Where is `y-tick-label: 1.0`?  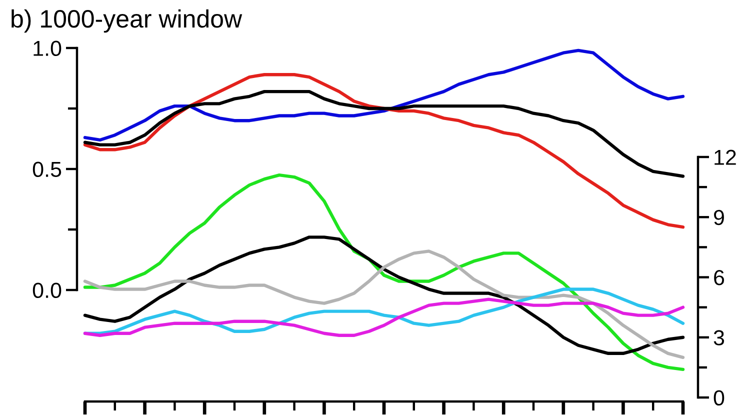 y-tick-label: 1.0 is located at coordinates (48, 48).